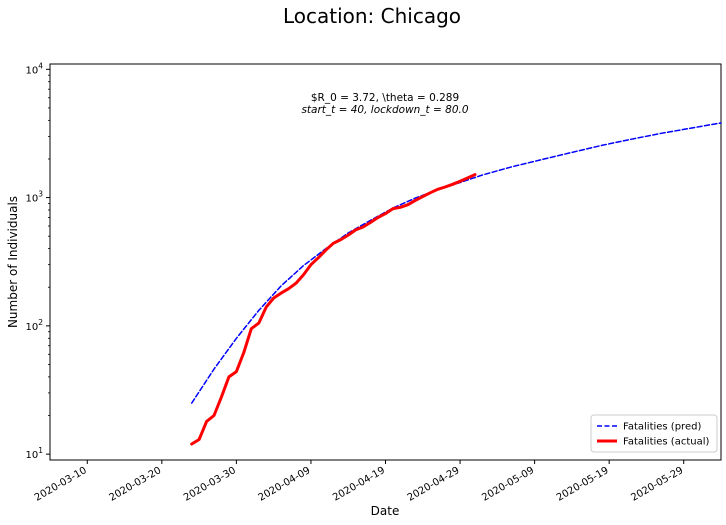  Describe the element at coordinates (662, 427) in the screenshot. I see `legend-label-pred: Fatalities (pred)` at that location.